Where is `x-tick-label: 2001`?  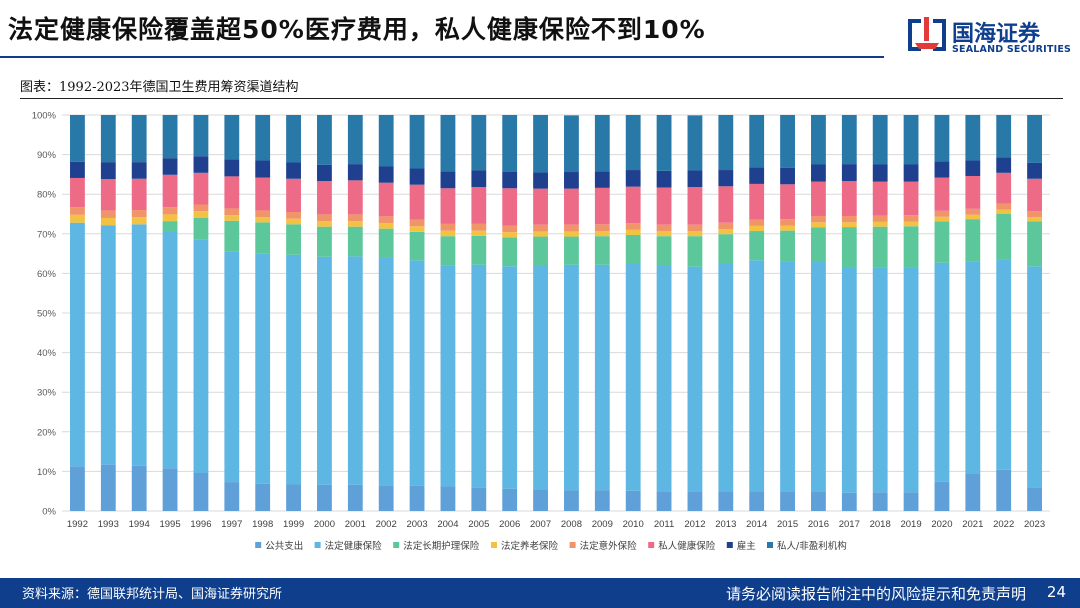 x-tick-label: 2001 is located at coordinates (355, 524).